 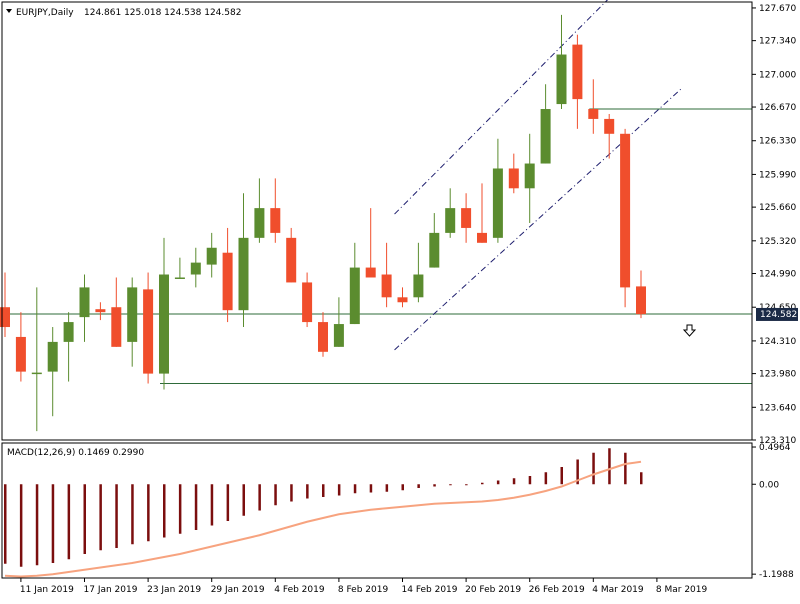 What do you see at coordinates (689, 330) in the screenshot?
I see `down-arrow-icon` at bounding box center [689, 330].